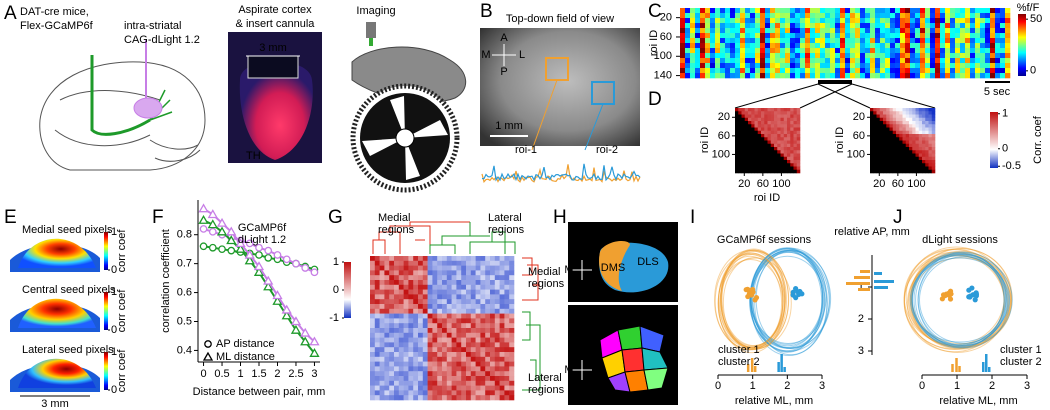 This screenshot has width=1050, height=410. Describe the element at coordinates (582, 355) in the screenshot. I see `compass: A` at that location.